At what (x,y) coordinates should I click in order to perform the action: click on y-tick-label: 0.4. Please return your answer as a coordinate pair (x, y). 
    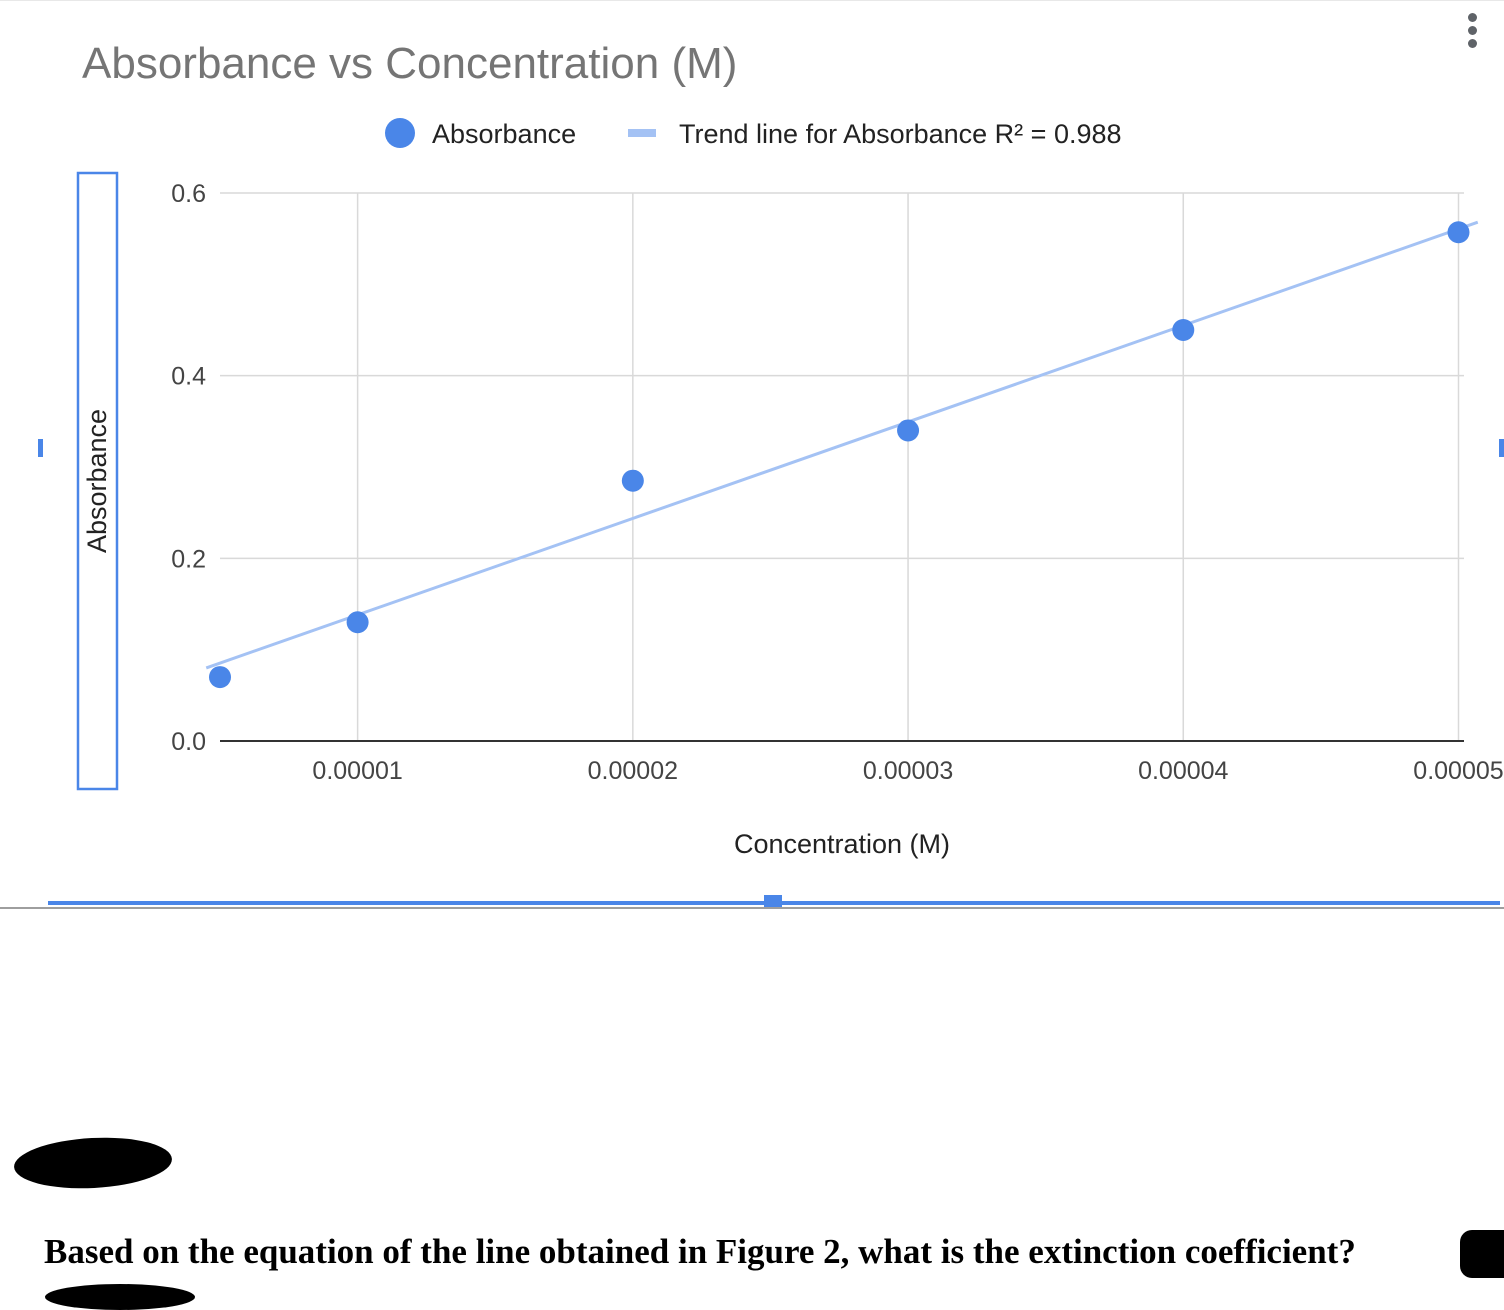
    Looking at the image, I should click on (188, 377).